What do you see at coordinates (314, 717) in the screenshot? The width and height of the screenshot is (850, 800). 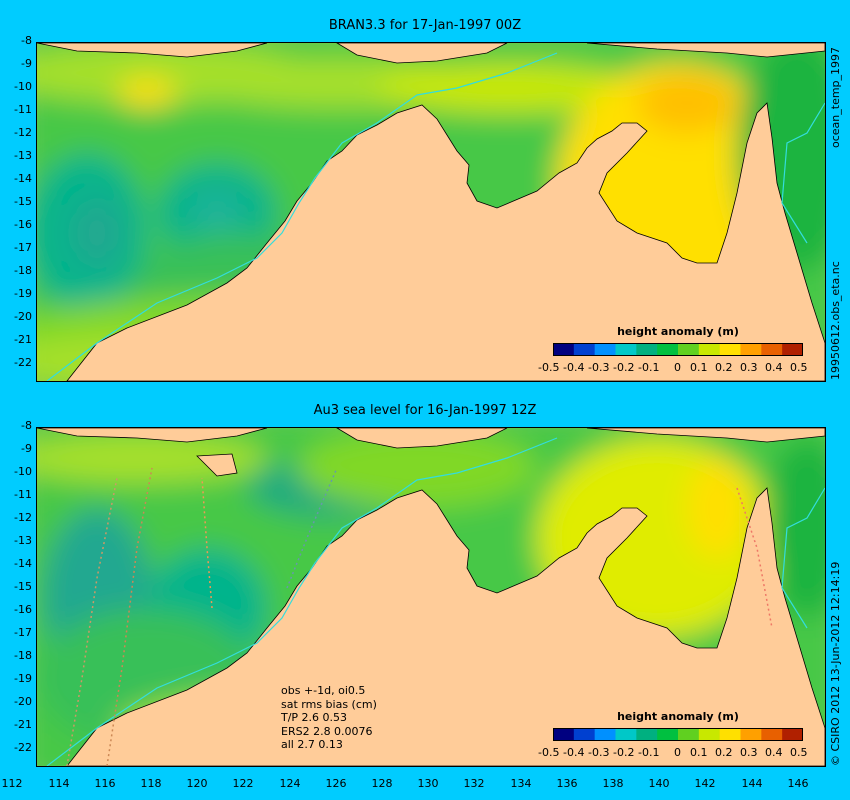 I see `stats-line: T/P 2.6 0.53` at bounding box center [314, 717].